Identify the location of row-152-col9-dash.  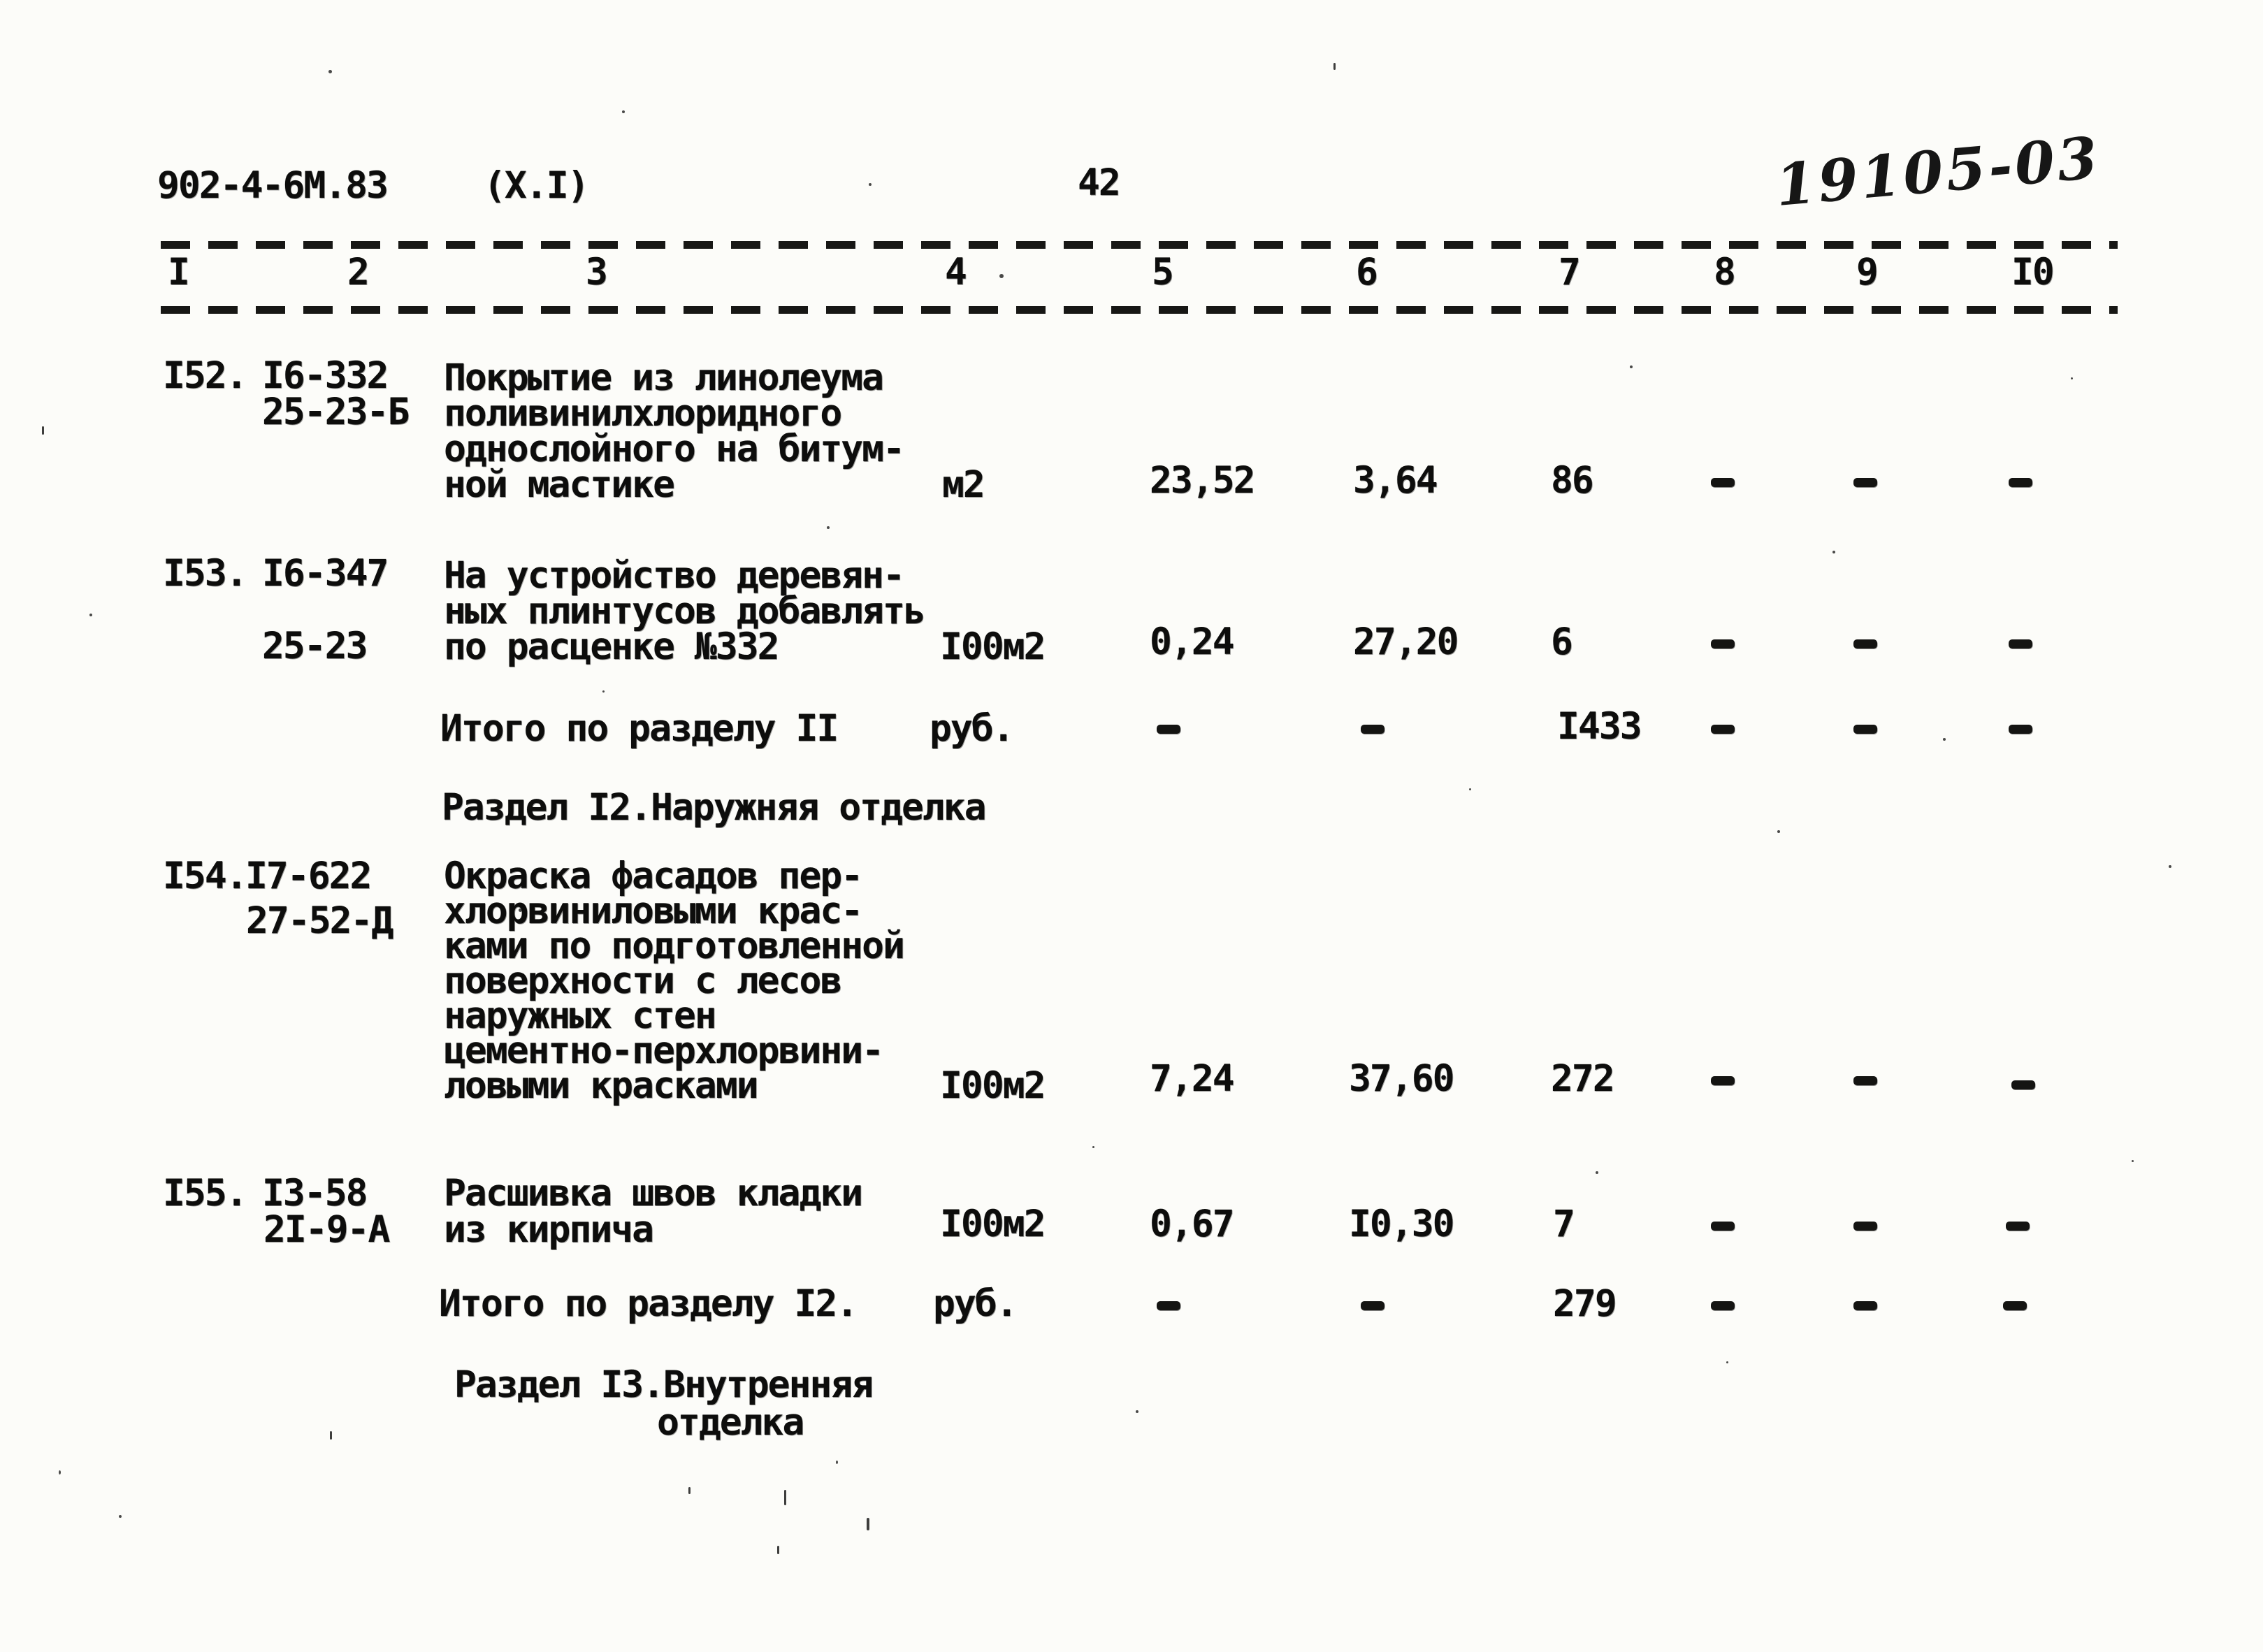
(1865, 483).